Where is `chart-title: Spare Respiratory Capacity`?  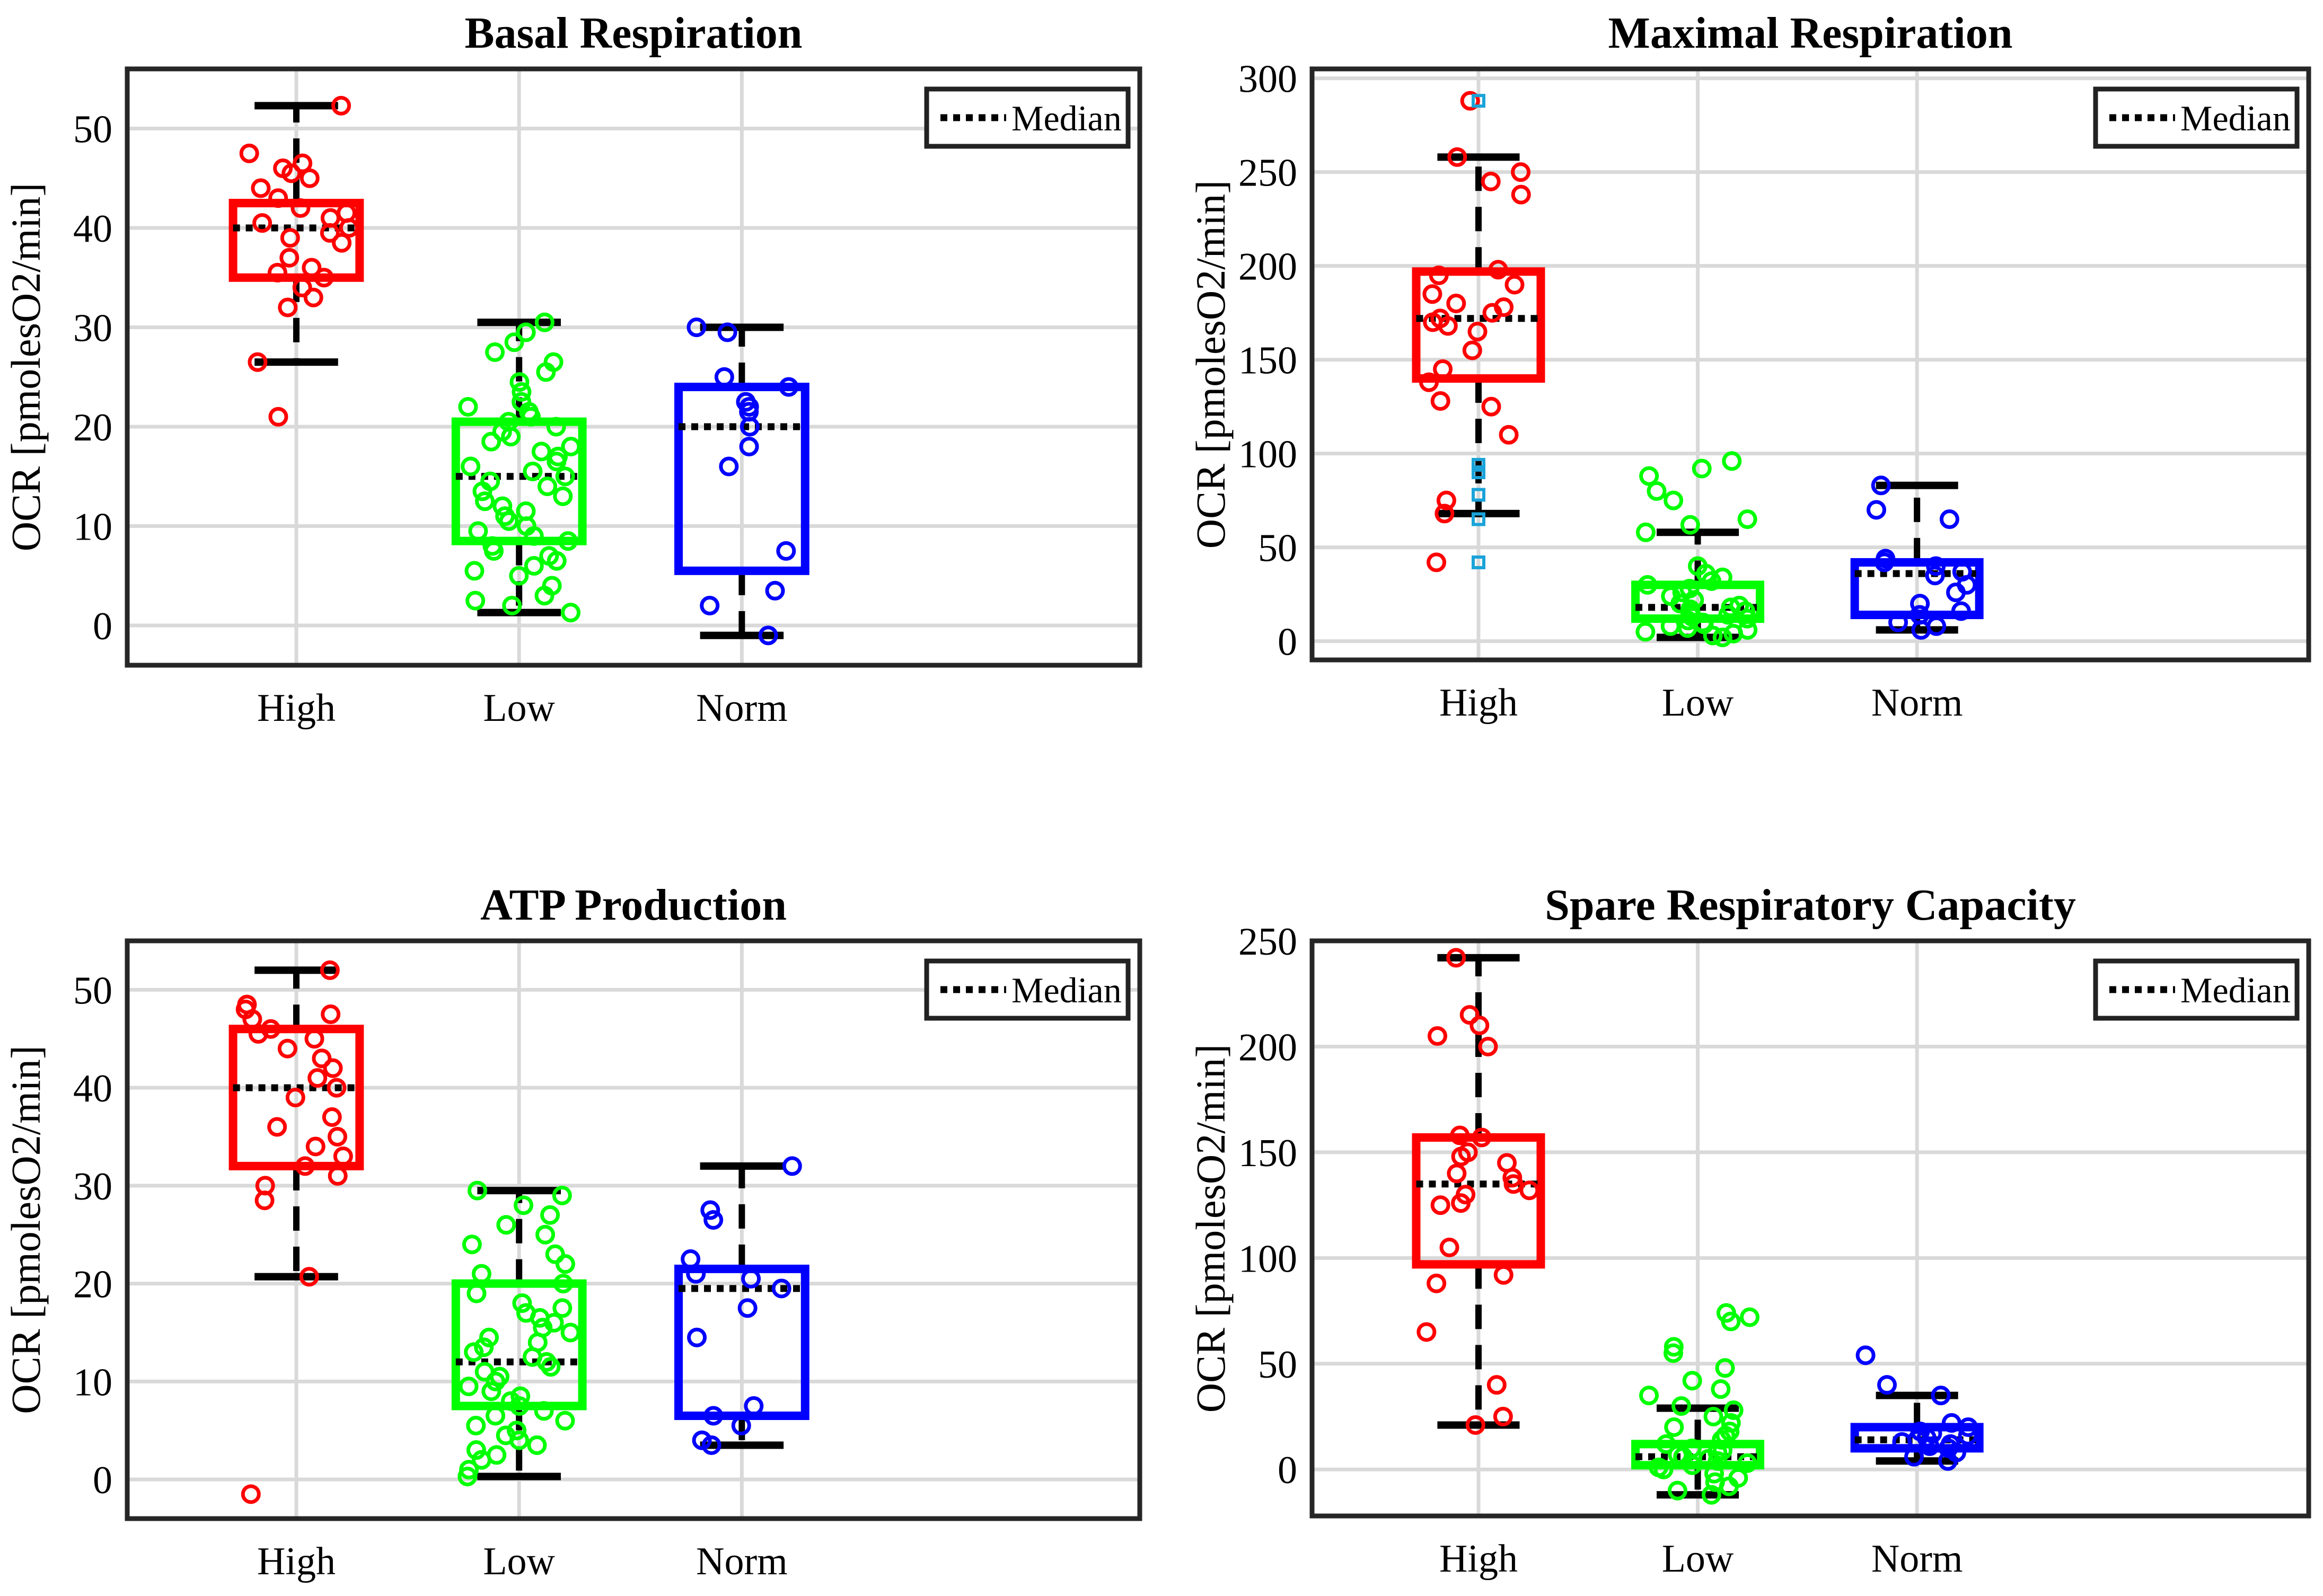
chart-title: Spare Respiratory Capacity is located at coordinates (1810, 905).